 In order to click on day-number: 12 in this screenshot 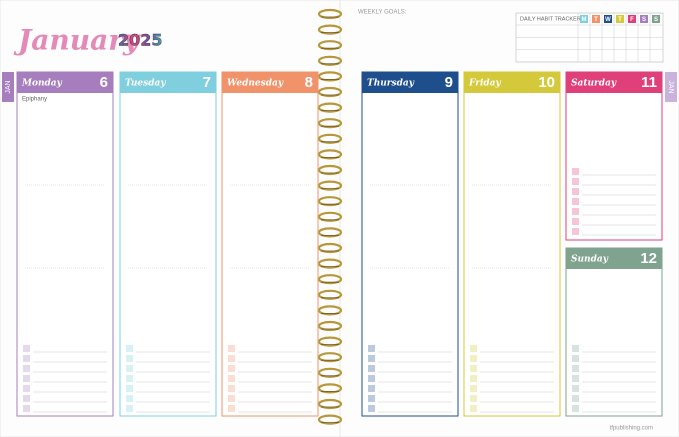, I will do `click(648, 258)`.